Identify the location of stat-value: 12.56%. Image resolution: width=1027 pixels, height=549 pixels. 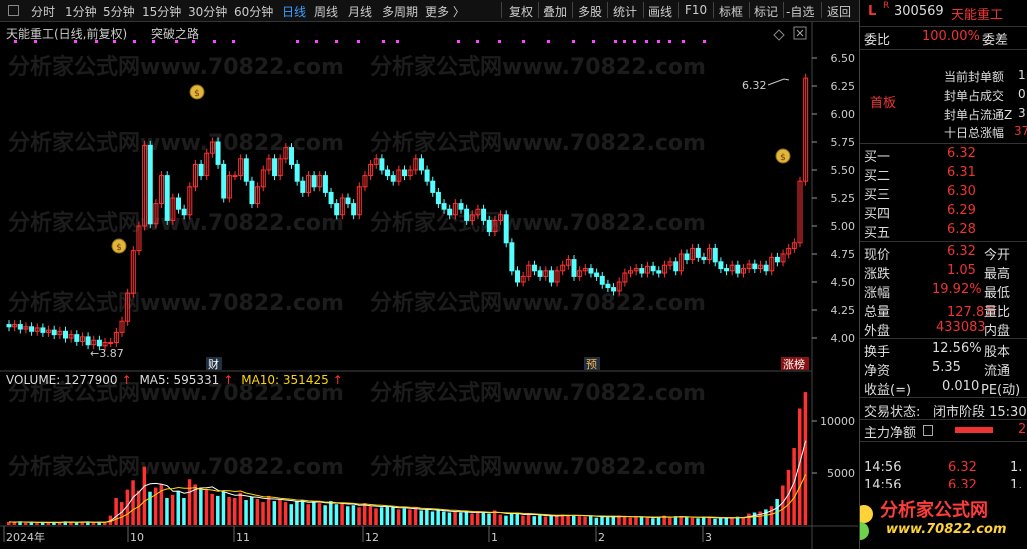
(957, 348).